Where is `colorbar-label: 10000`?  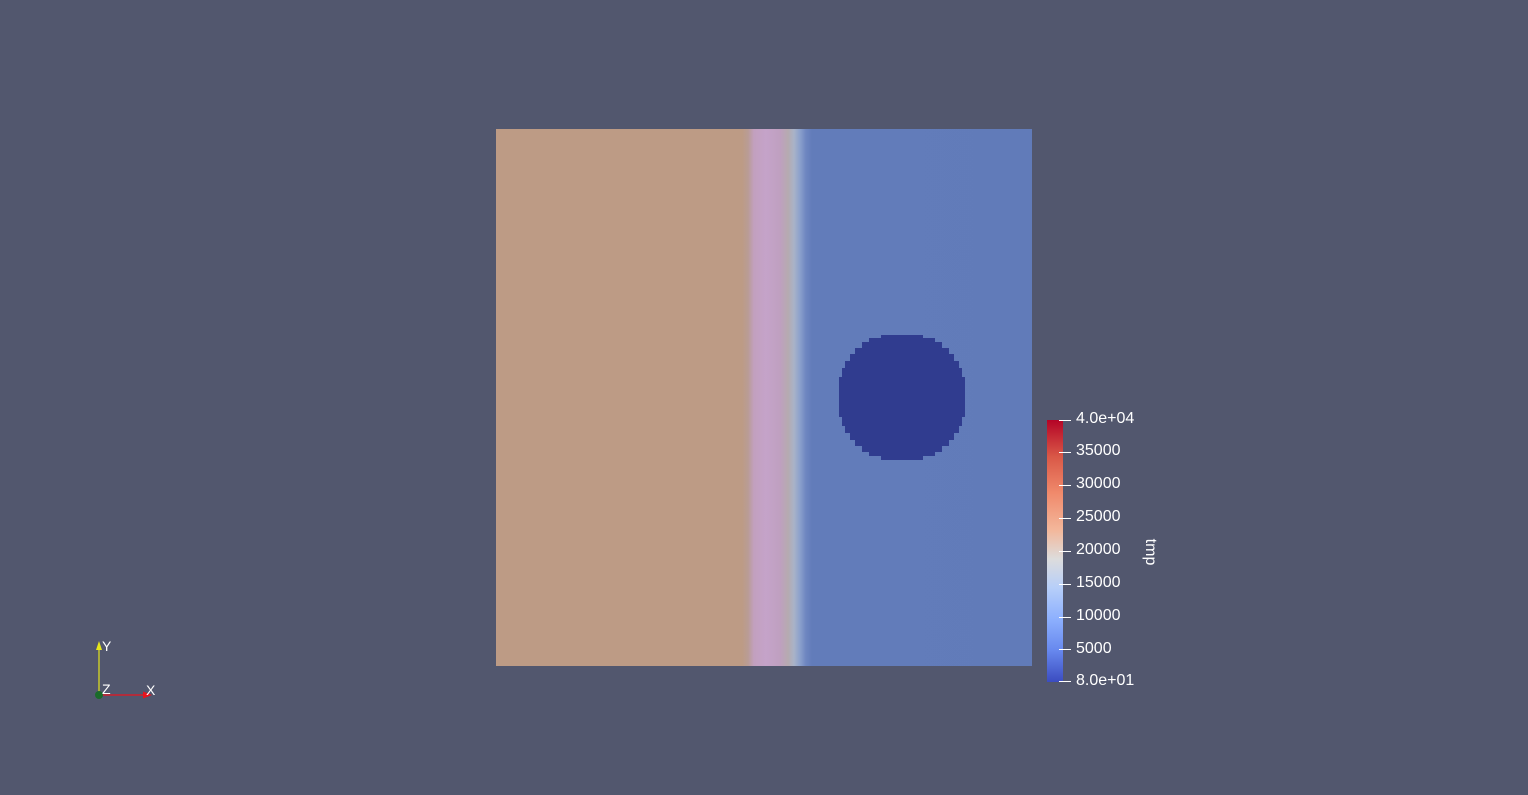 colorbar-label: 10000 is located at coordinates (1098, 615).